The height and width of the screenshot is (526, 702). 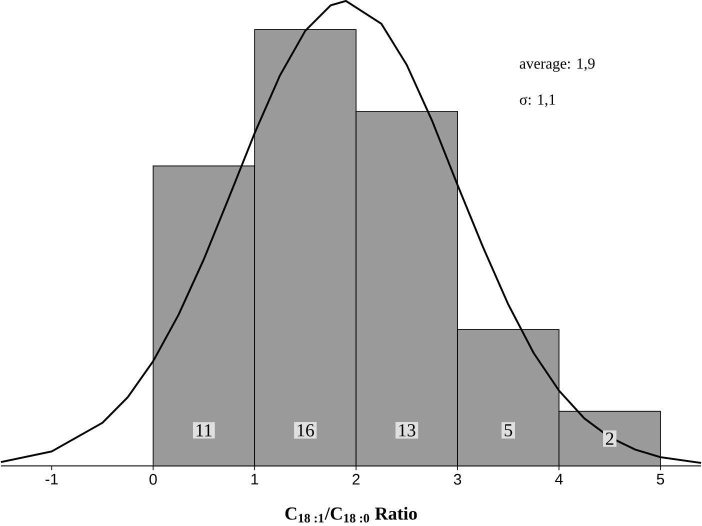 I want to click on x-tick-label: 2, so click(x=356, y=479).